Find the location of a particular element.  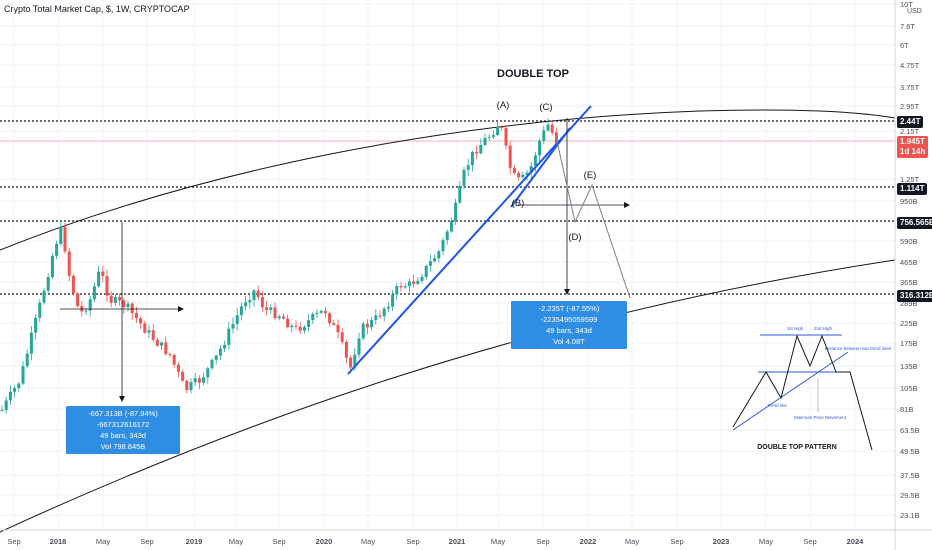

measure-1-harrow is located at coordinates (181, 309).